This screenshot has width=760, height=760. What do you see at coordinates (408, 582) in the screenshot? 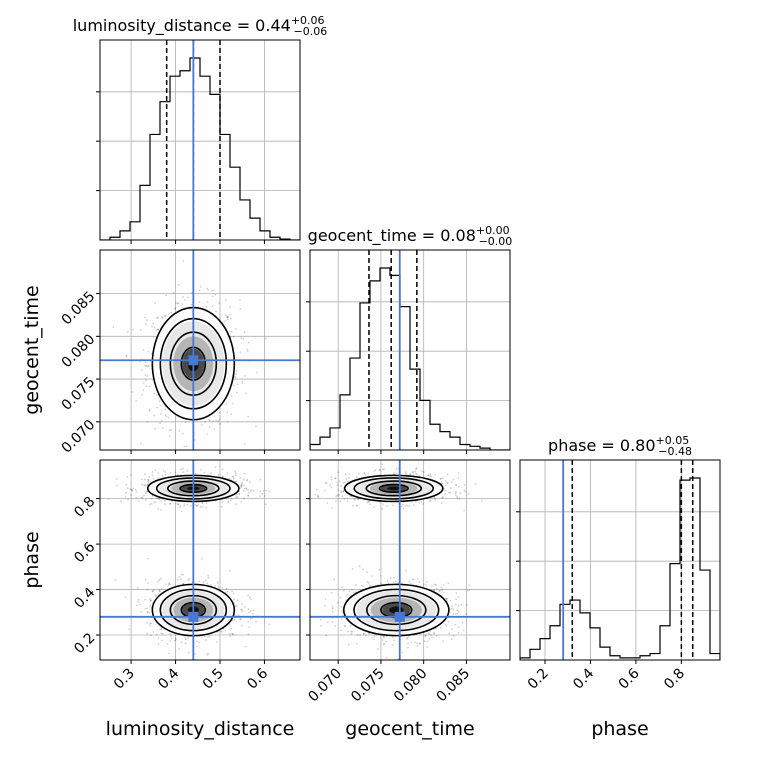
I see `panel-geocent_time-phase: 0.070 0.075 0.080 0.085` at bounding box center [408, 582].